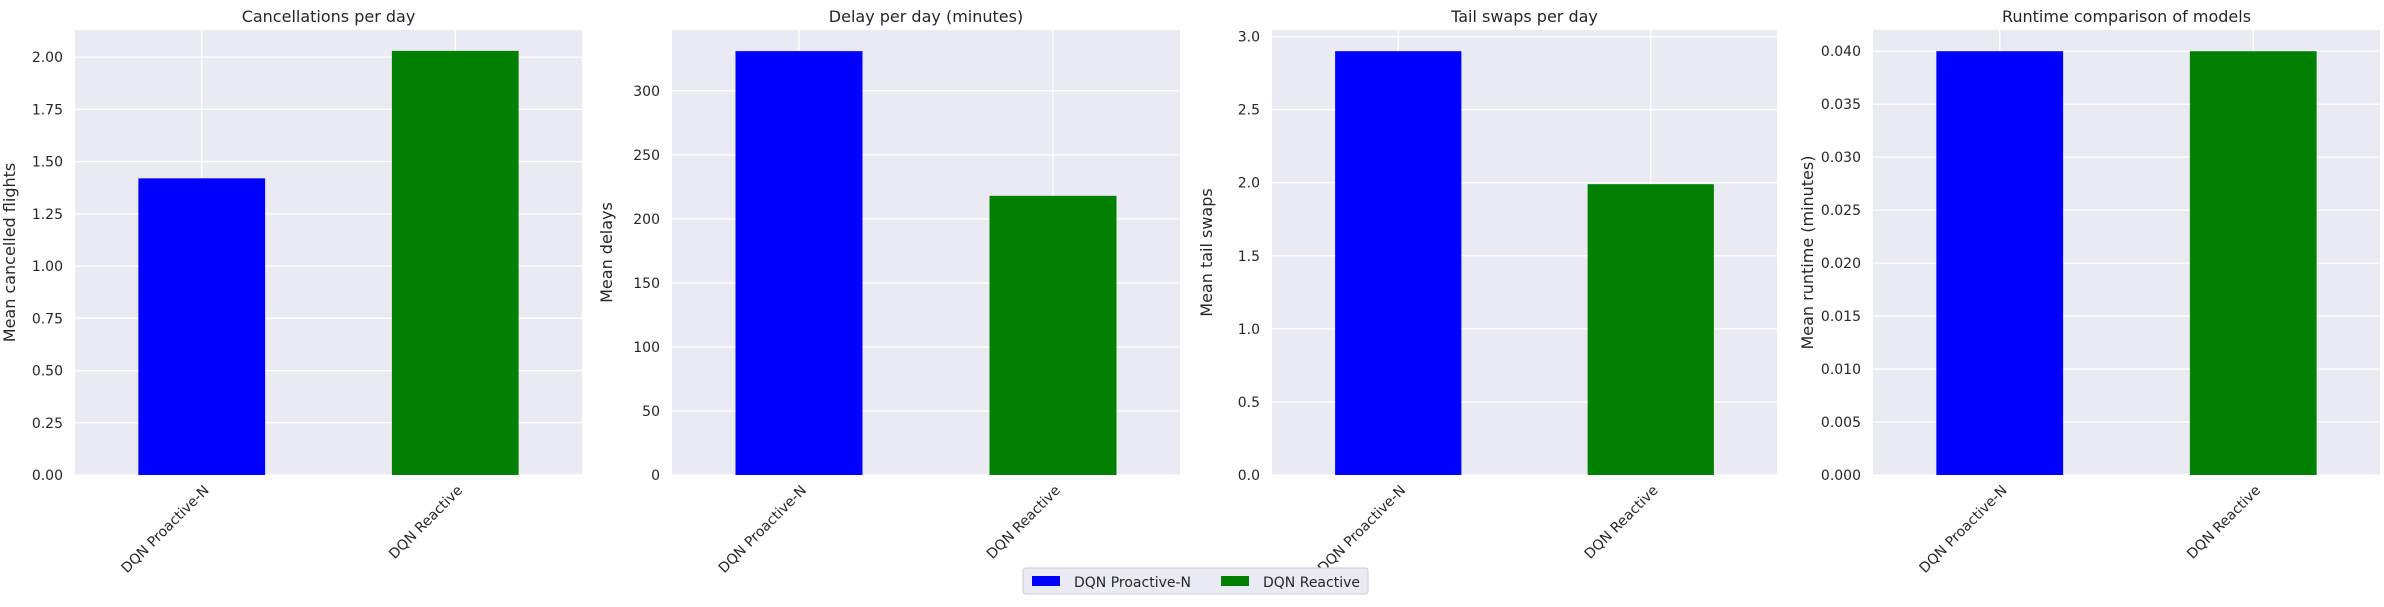 This screenshot has width=2384, height=607. Describe the element at coordinates (1311, 583) in the screenshot. I see `legend-label: DQN Reactive` at that location.